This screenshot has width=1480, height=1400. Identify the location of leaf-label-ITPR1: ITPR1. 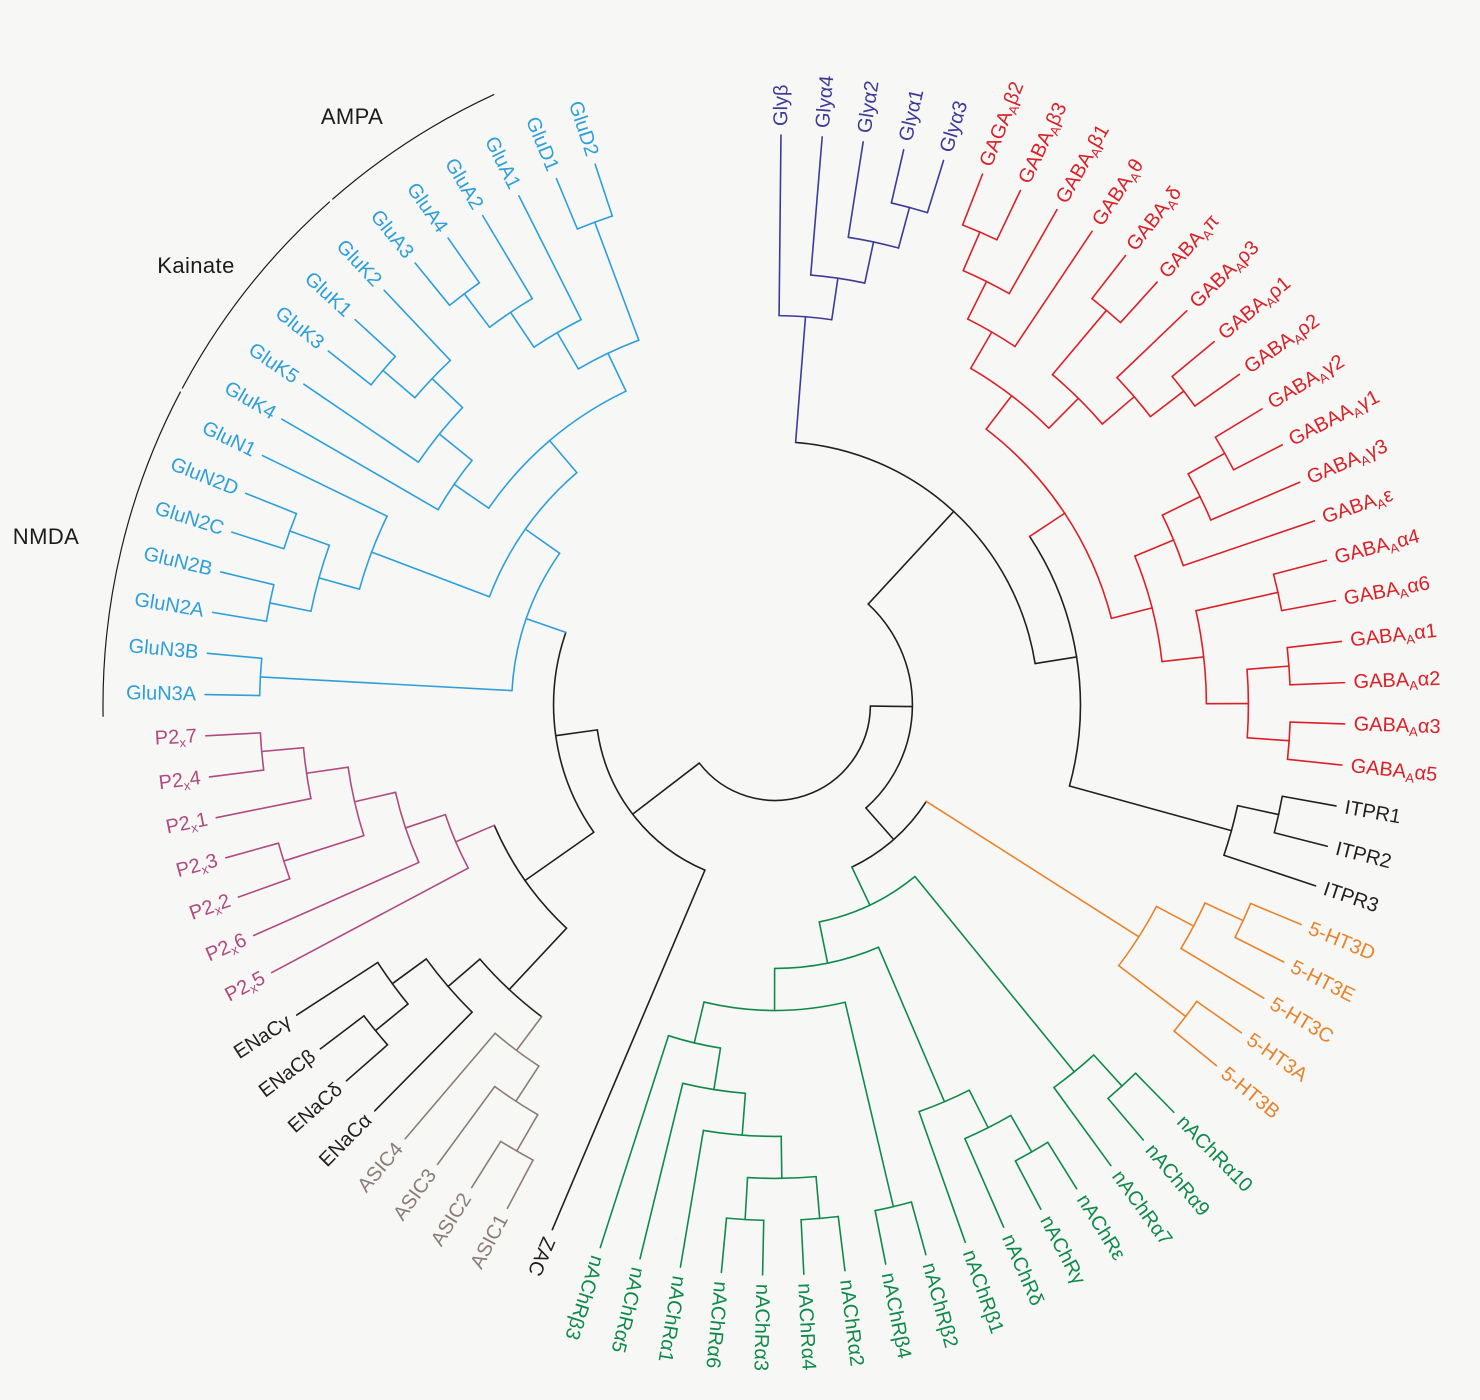
(1373, 813).